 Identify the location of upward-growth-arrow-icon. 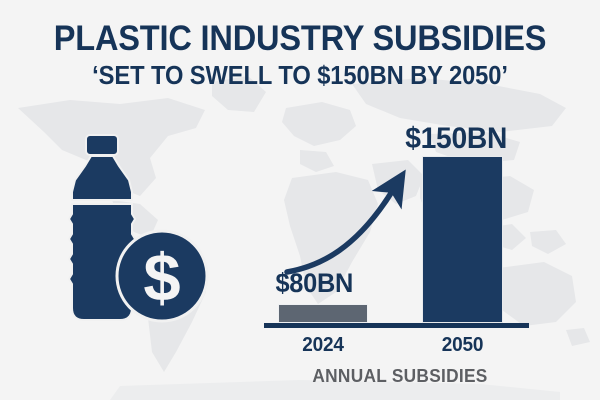
(345, 222).